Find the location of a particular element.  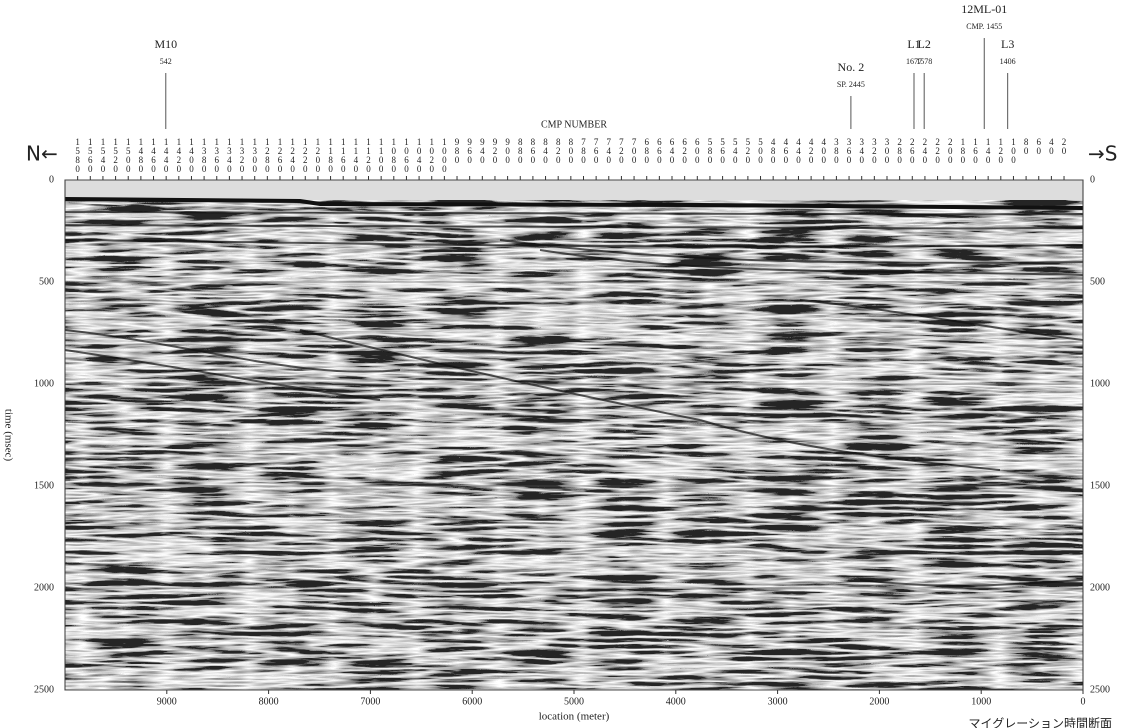

x2-tick-label: 1480 is located at coordinates (141, 155).